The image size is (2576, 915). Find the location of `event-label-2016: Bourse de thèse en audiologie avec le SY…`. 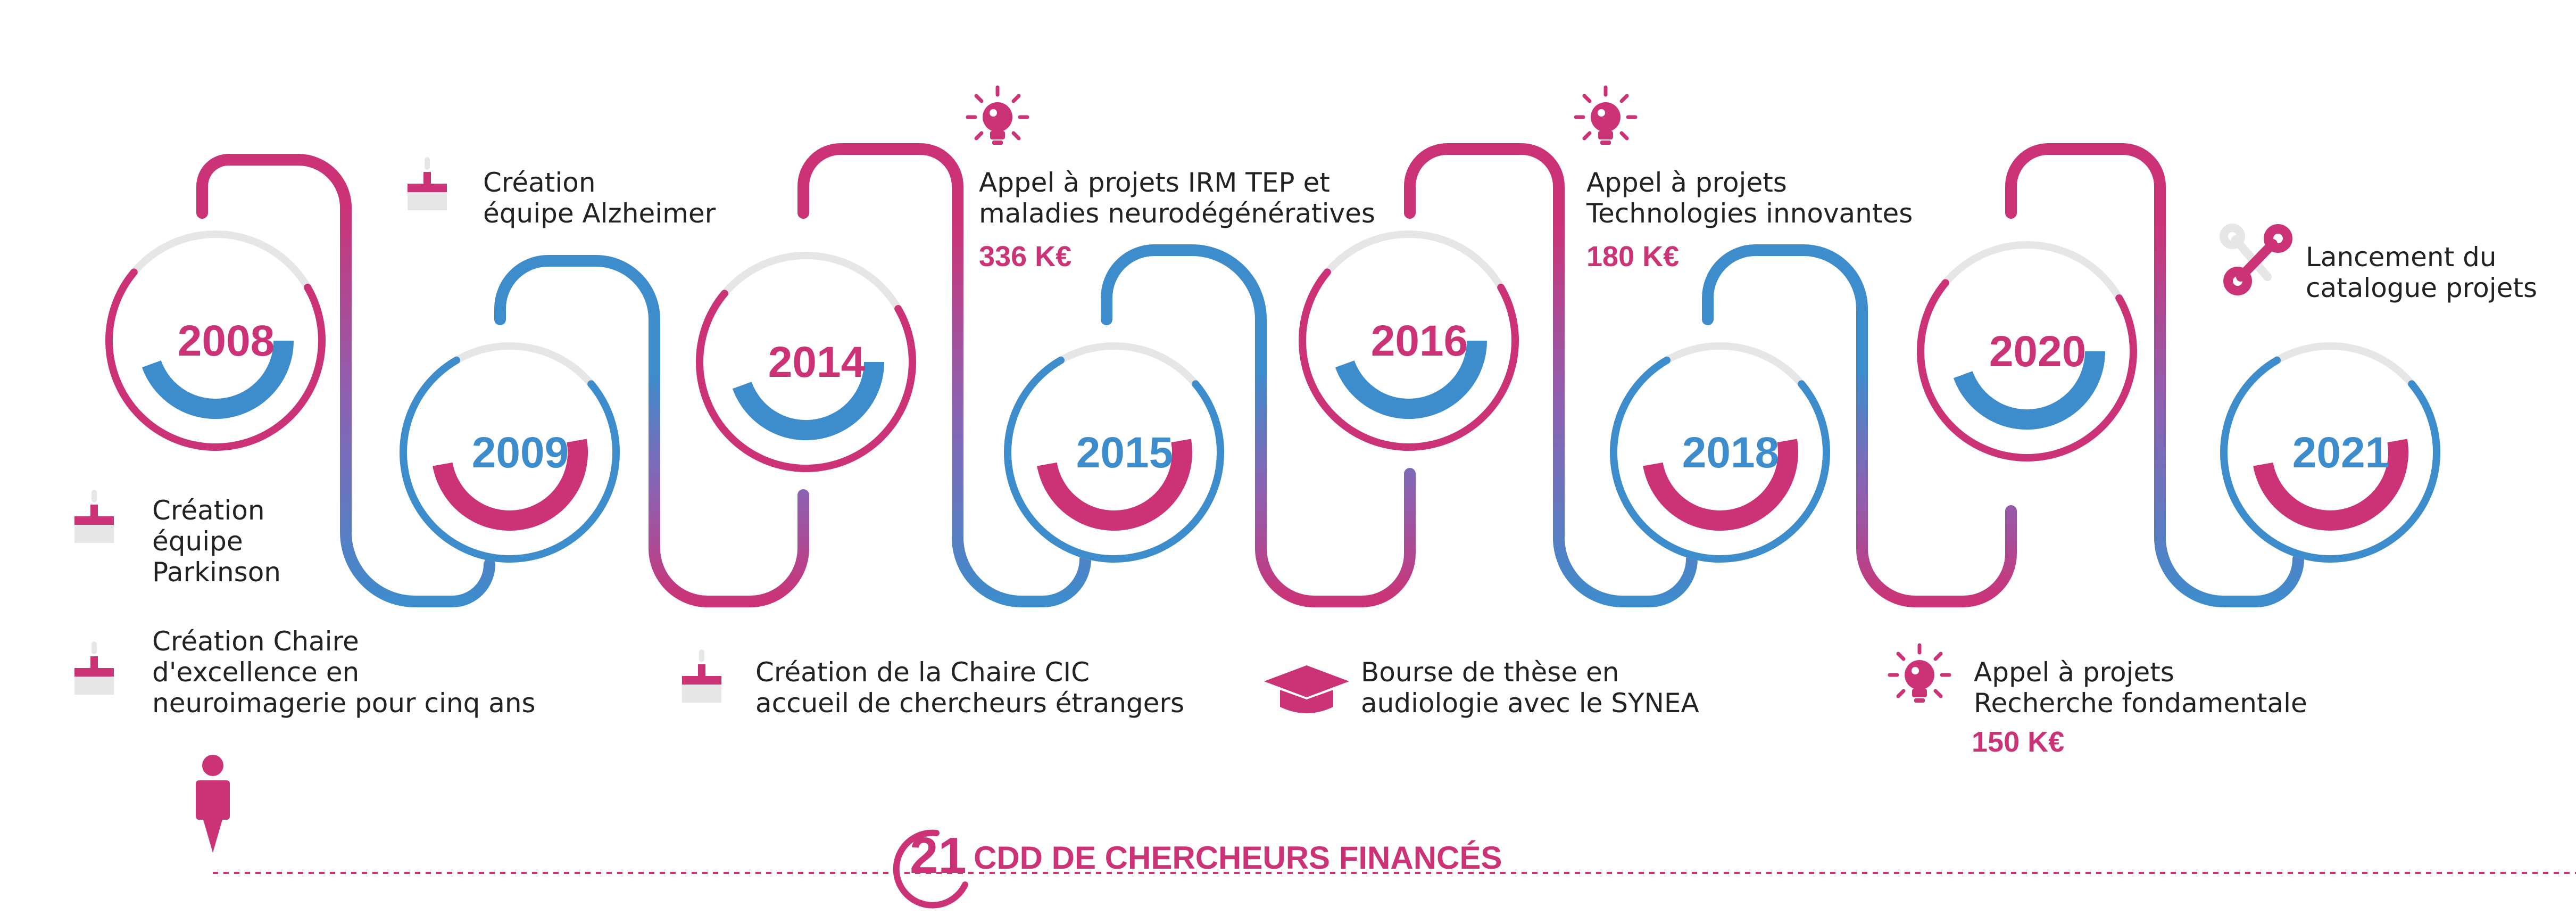

event-label-2016: Bourse de thèse en audiologie avec le SY… is located at coordinates (1530, 688).